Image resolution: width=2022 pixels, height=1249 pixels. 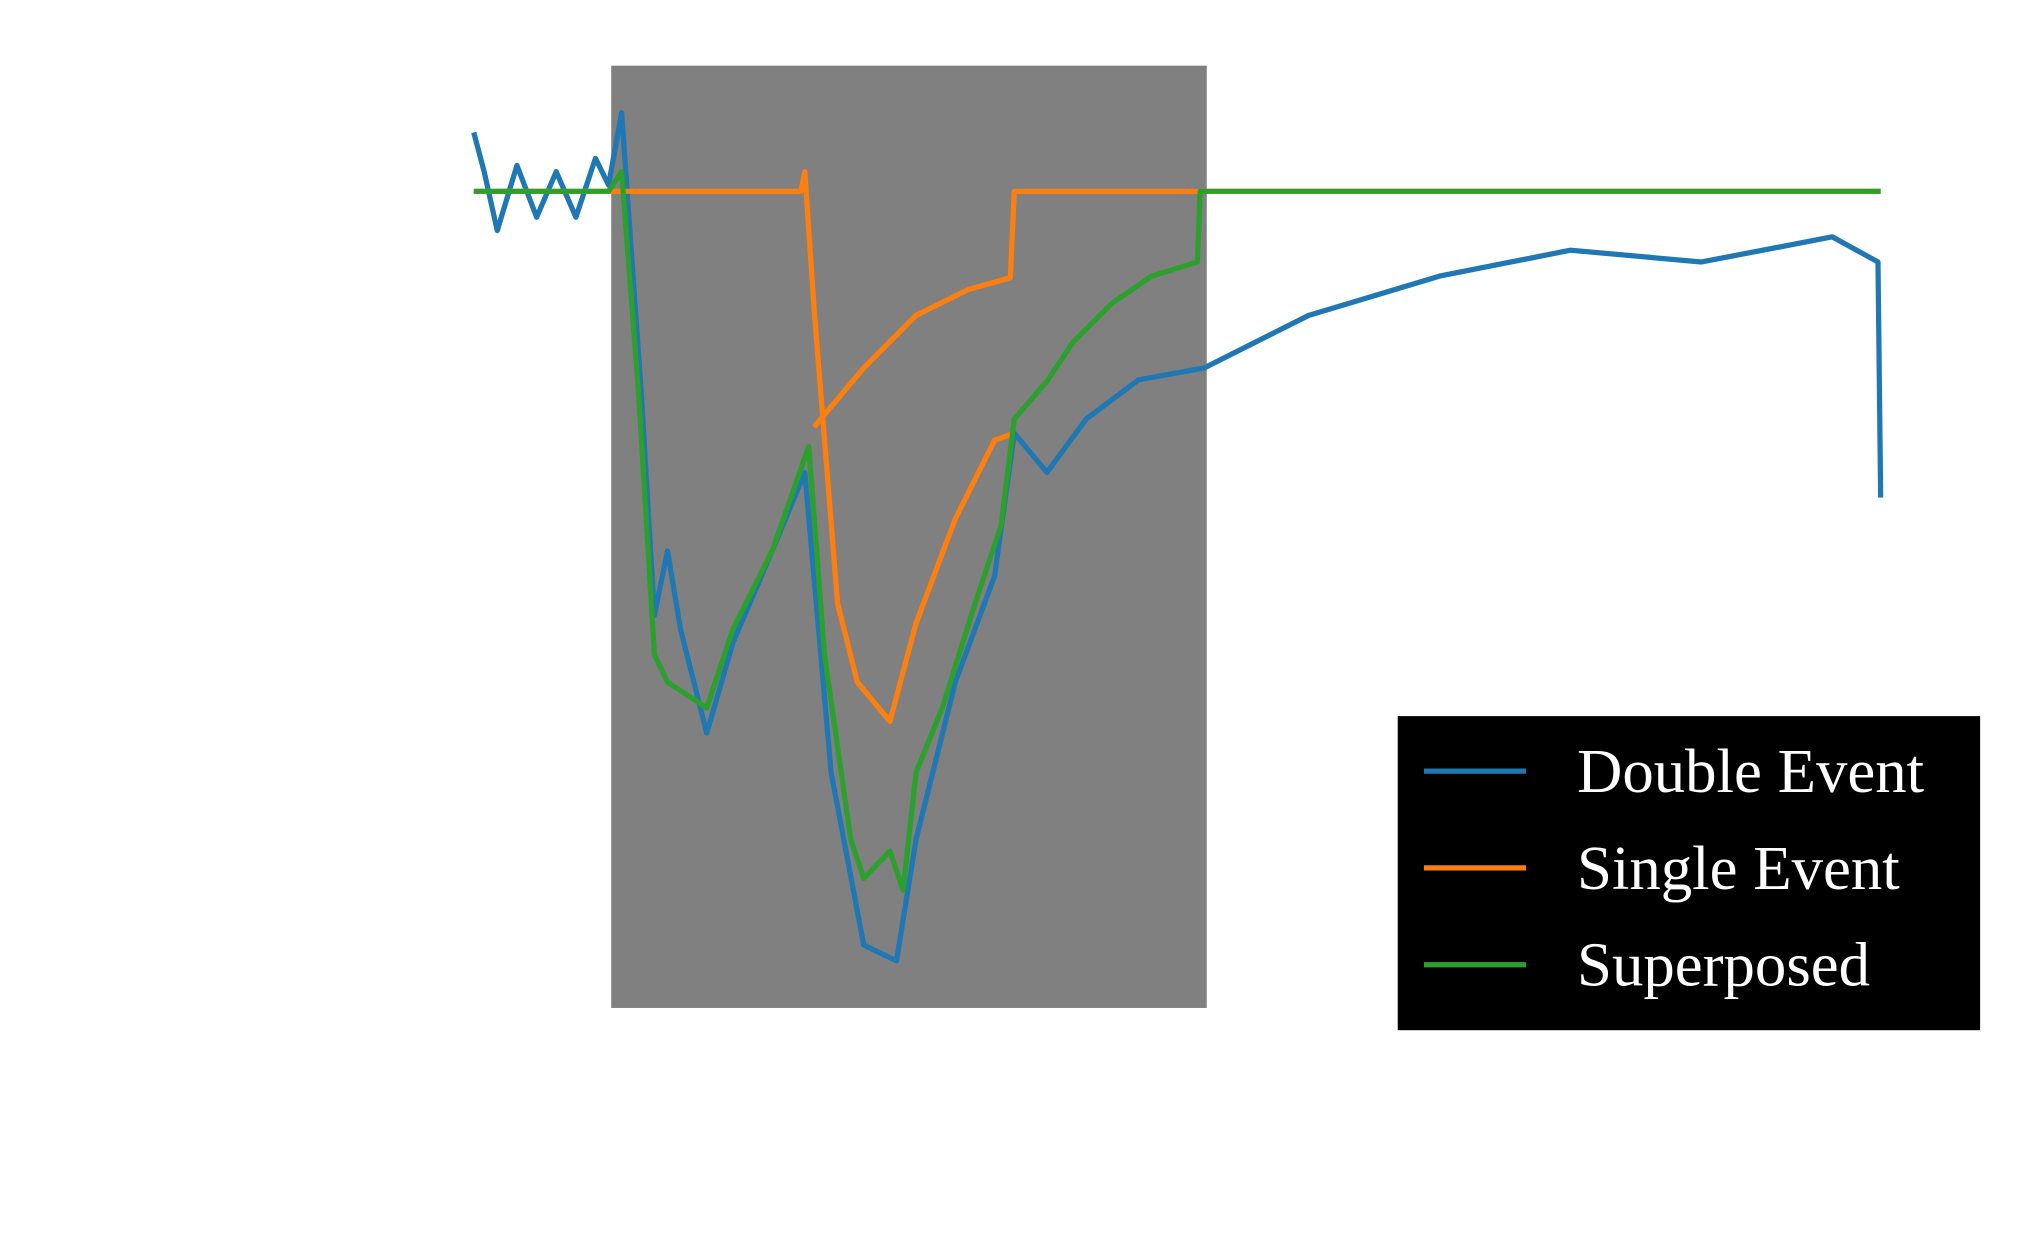 I want to click on legend-label: Superposed, so click(x=1723, y=965).